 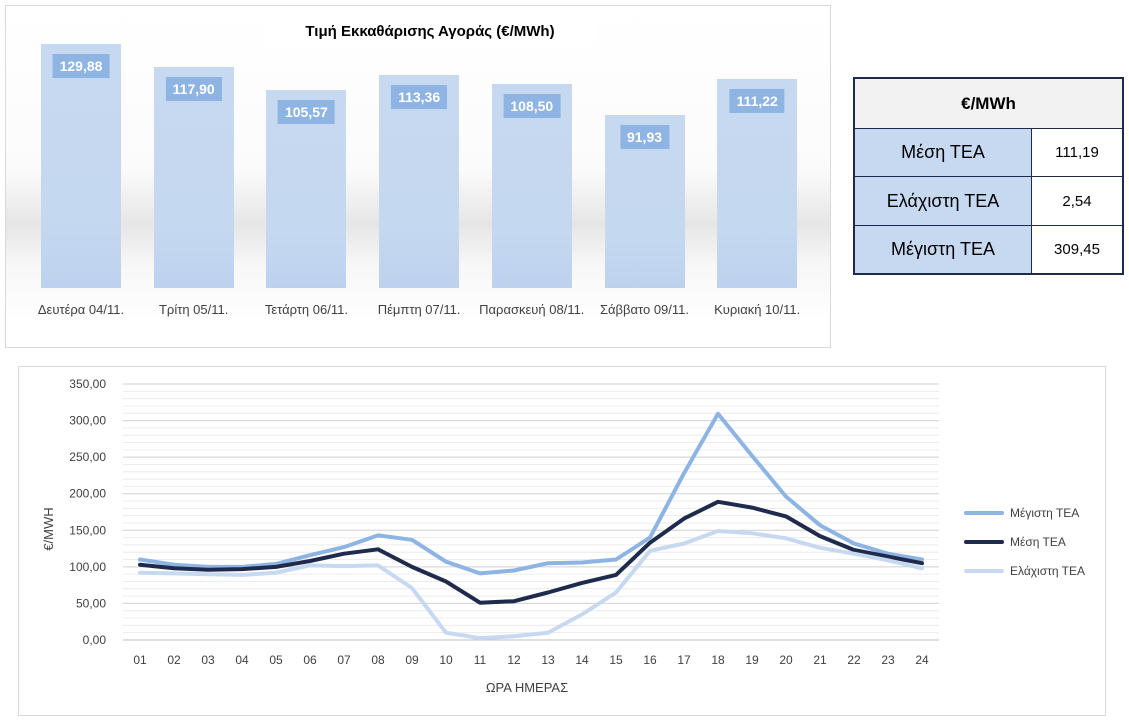 I want to click on bar-value-label-1: 129,88, so click(x=81, y=66).